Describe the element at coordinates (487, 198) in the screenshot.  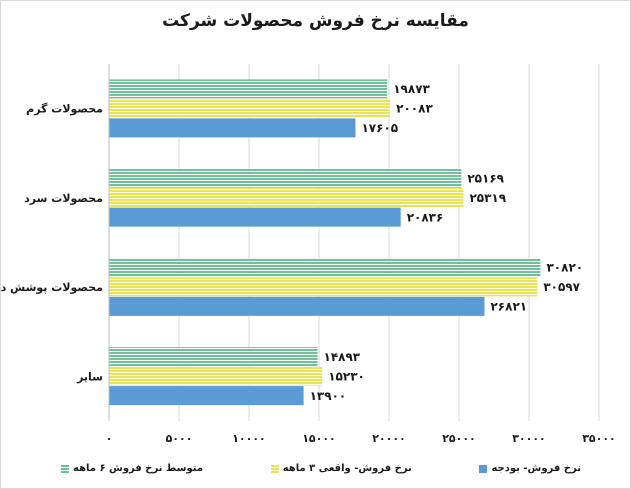
I see `data-label: ۲۵۳۱۹` at that location.